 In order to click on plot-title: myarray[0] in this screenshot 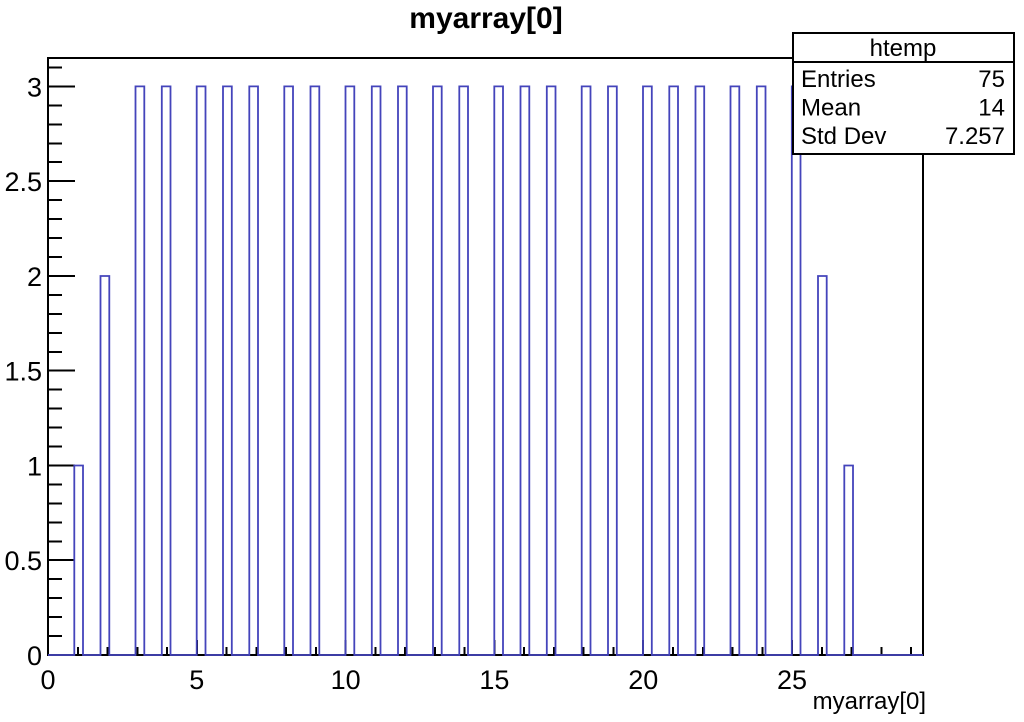, I will do `click(485, 18)`.